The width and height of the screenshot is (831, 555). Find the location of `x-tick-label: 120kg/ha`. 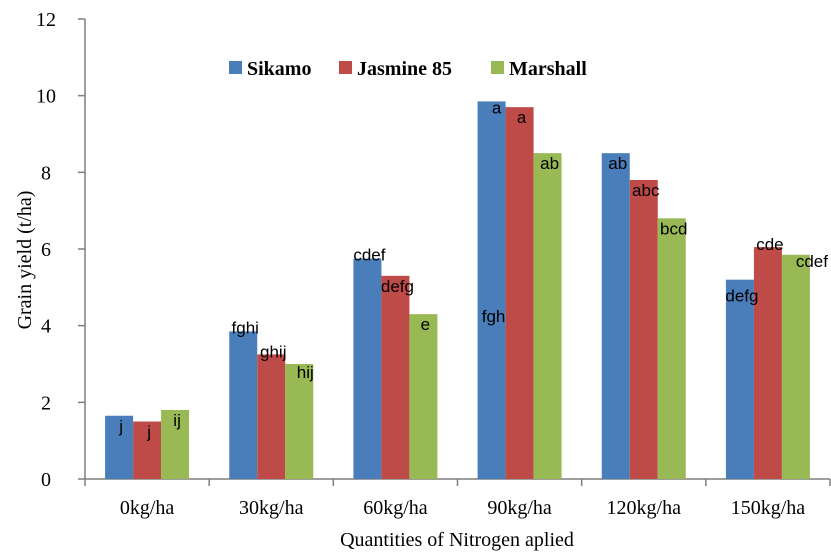

x-tick-label: 120kg/ha is located at coordinates (644, 508).